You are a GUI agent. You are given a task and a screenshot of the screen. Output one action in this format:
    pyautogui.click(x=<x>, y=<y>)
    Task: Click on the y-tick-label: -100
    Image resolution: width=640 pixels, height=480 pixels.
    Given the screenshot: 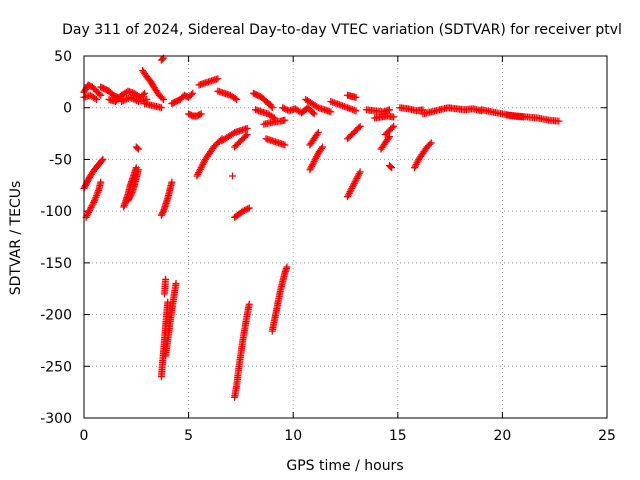 What is the action you would take?
    pyautogui.click(x=56, y=212)
    